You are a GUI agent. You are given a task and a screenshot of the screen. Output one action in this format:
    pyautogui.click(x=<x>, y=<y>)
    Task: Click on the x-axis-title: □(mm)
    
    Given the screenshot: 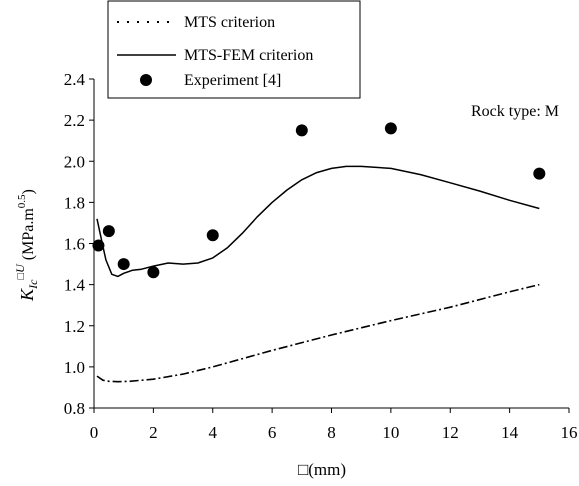 What is the action you would take?
    pyautogui.click(x=322, y=469)
    